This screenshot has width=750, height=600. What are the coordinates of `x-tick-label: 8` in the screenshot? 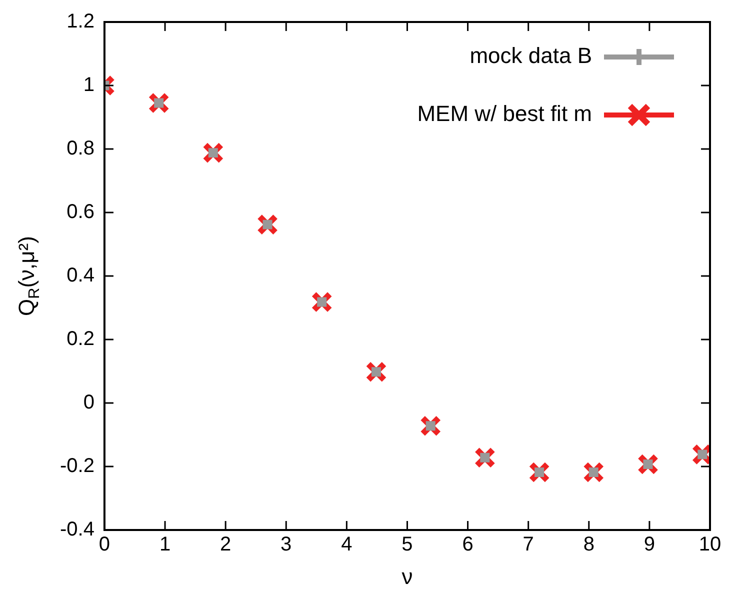 It's located at (588, 545).